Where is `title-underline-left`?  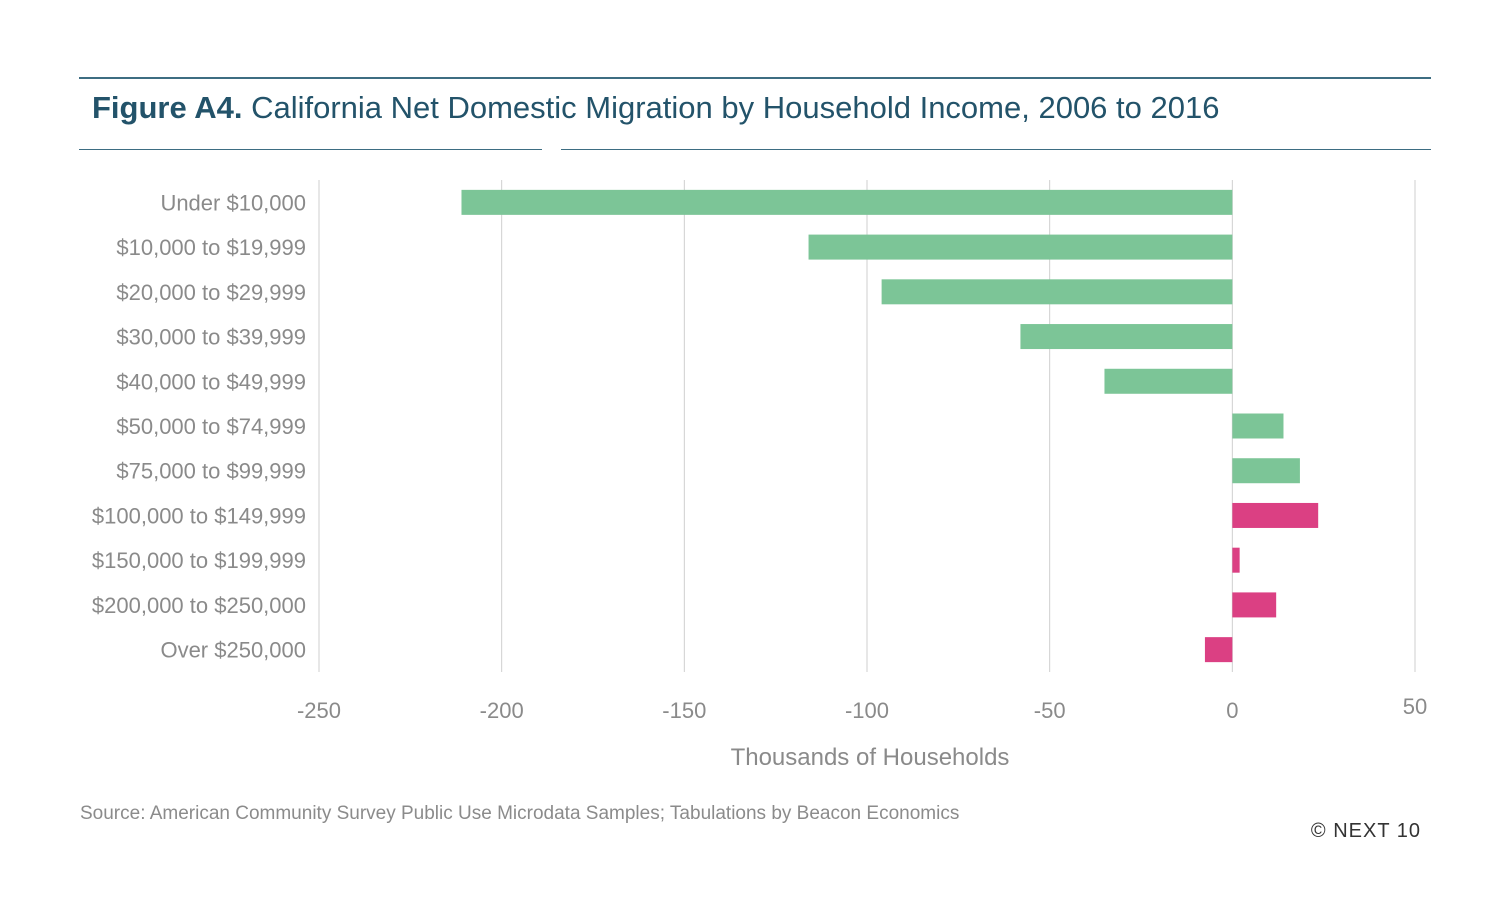
title-underline-left is located at coordinates (310, 149).